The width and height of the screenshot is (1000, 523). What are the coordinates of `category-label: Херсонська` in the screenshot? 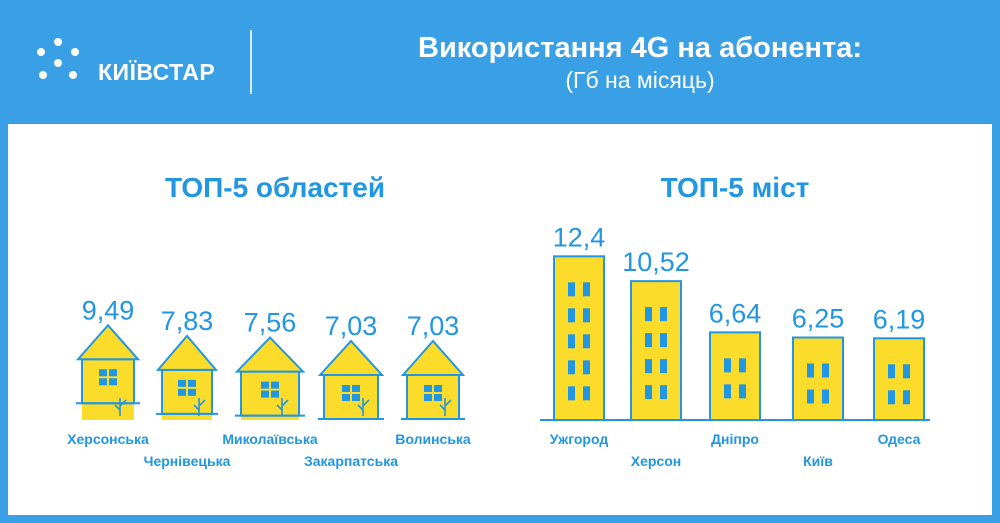 It's located at (108, 439).